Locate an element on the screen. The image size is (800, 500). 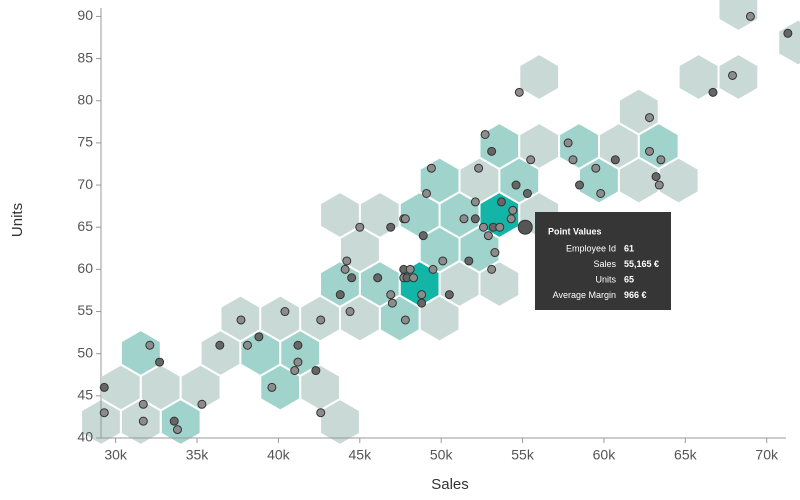
y-tick-label: 50 is located at coordinates (85, 352).